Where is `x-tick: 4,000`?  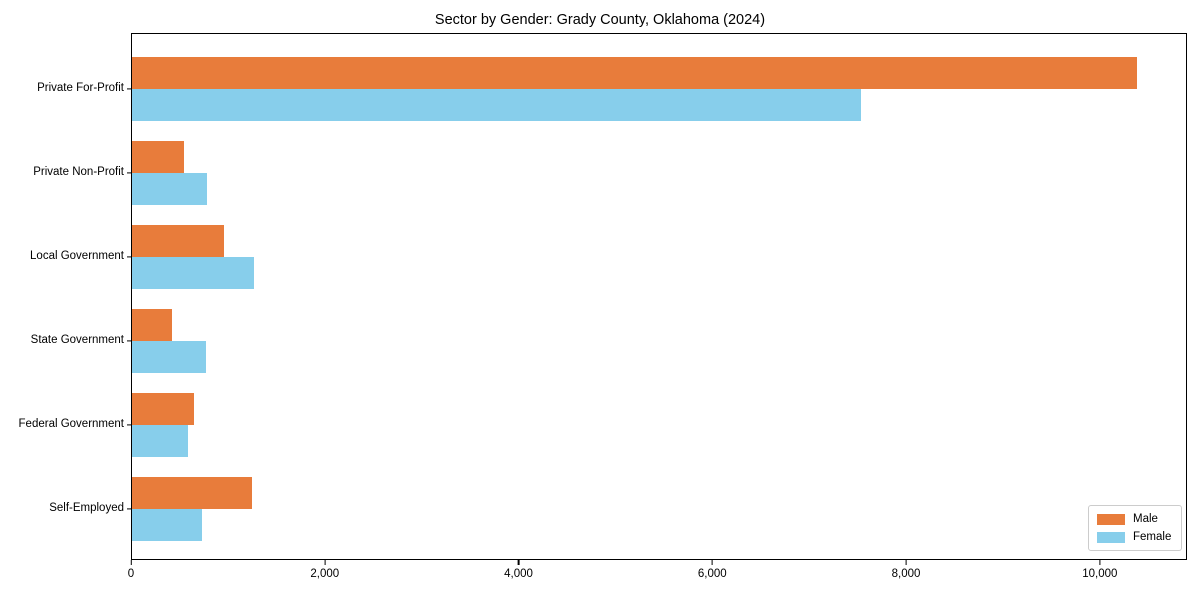
x-tick: 4,000 is located at coordinates (518, 570).